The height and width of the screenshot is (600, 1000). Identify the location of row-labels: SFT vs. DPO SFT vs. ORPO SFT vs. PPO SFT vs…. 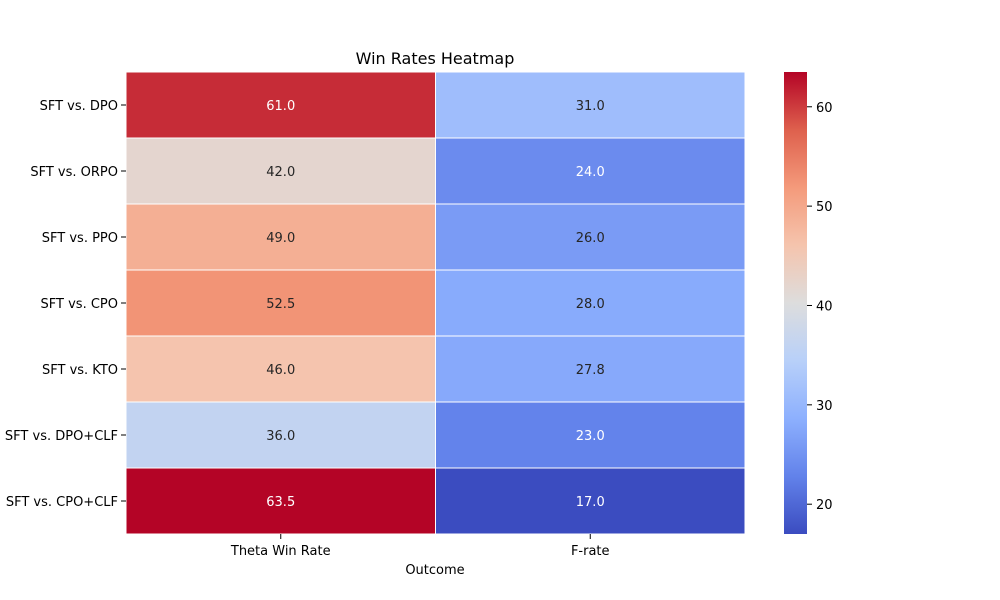
(65, 304).